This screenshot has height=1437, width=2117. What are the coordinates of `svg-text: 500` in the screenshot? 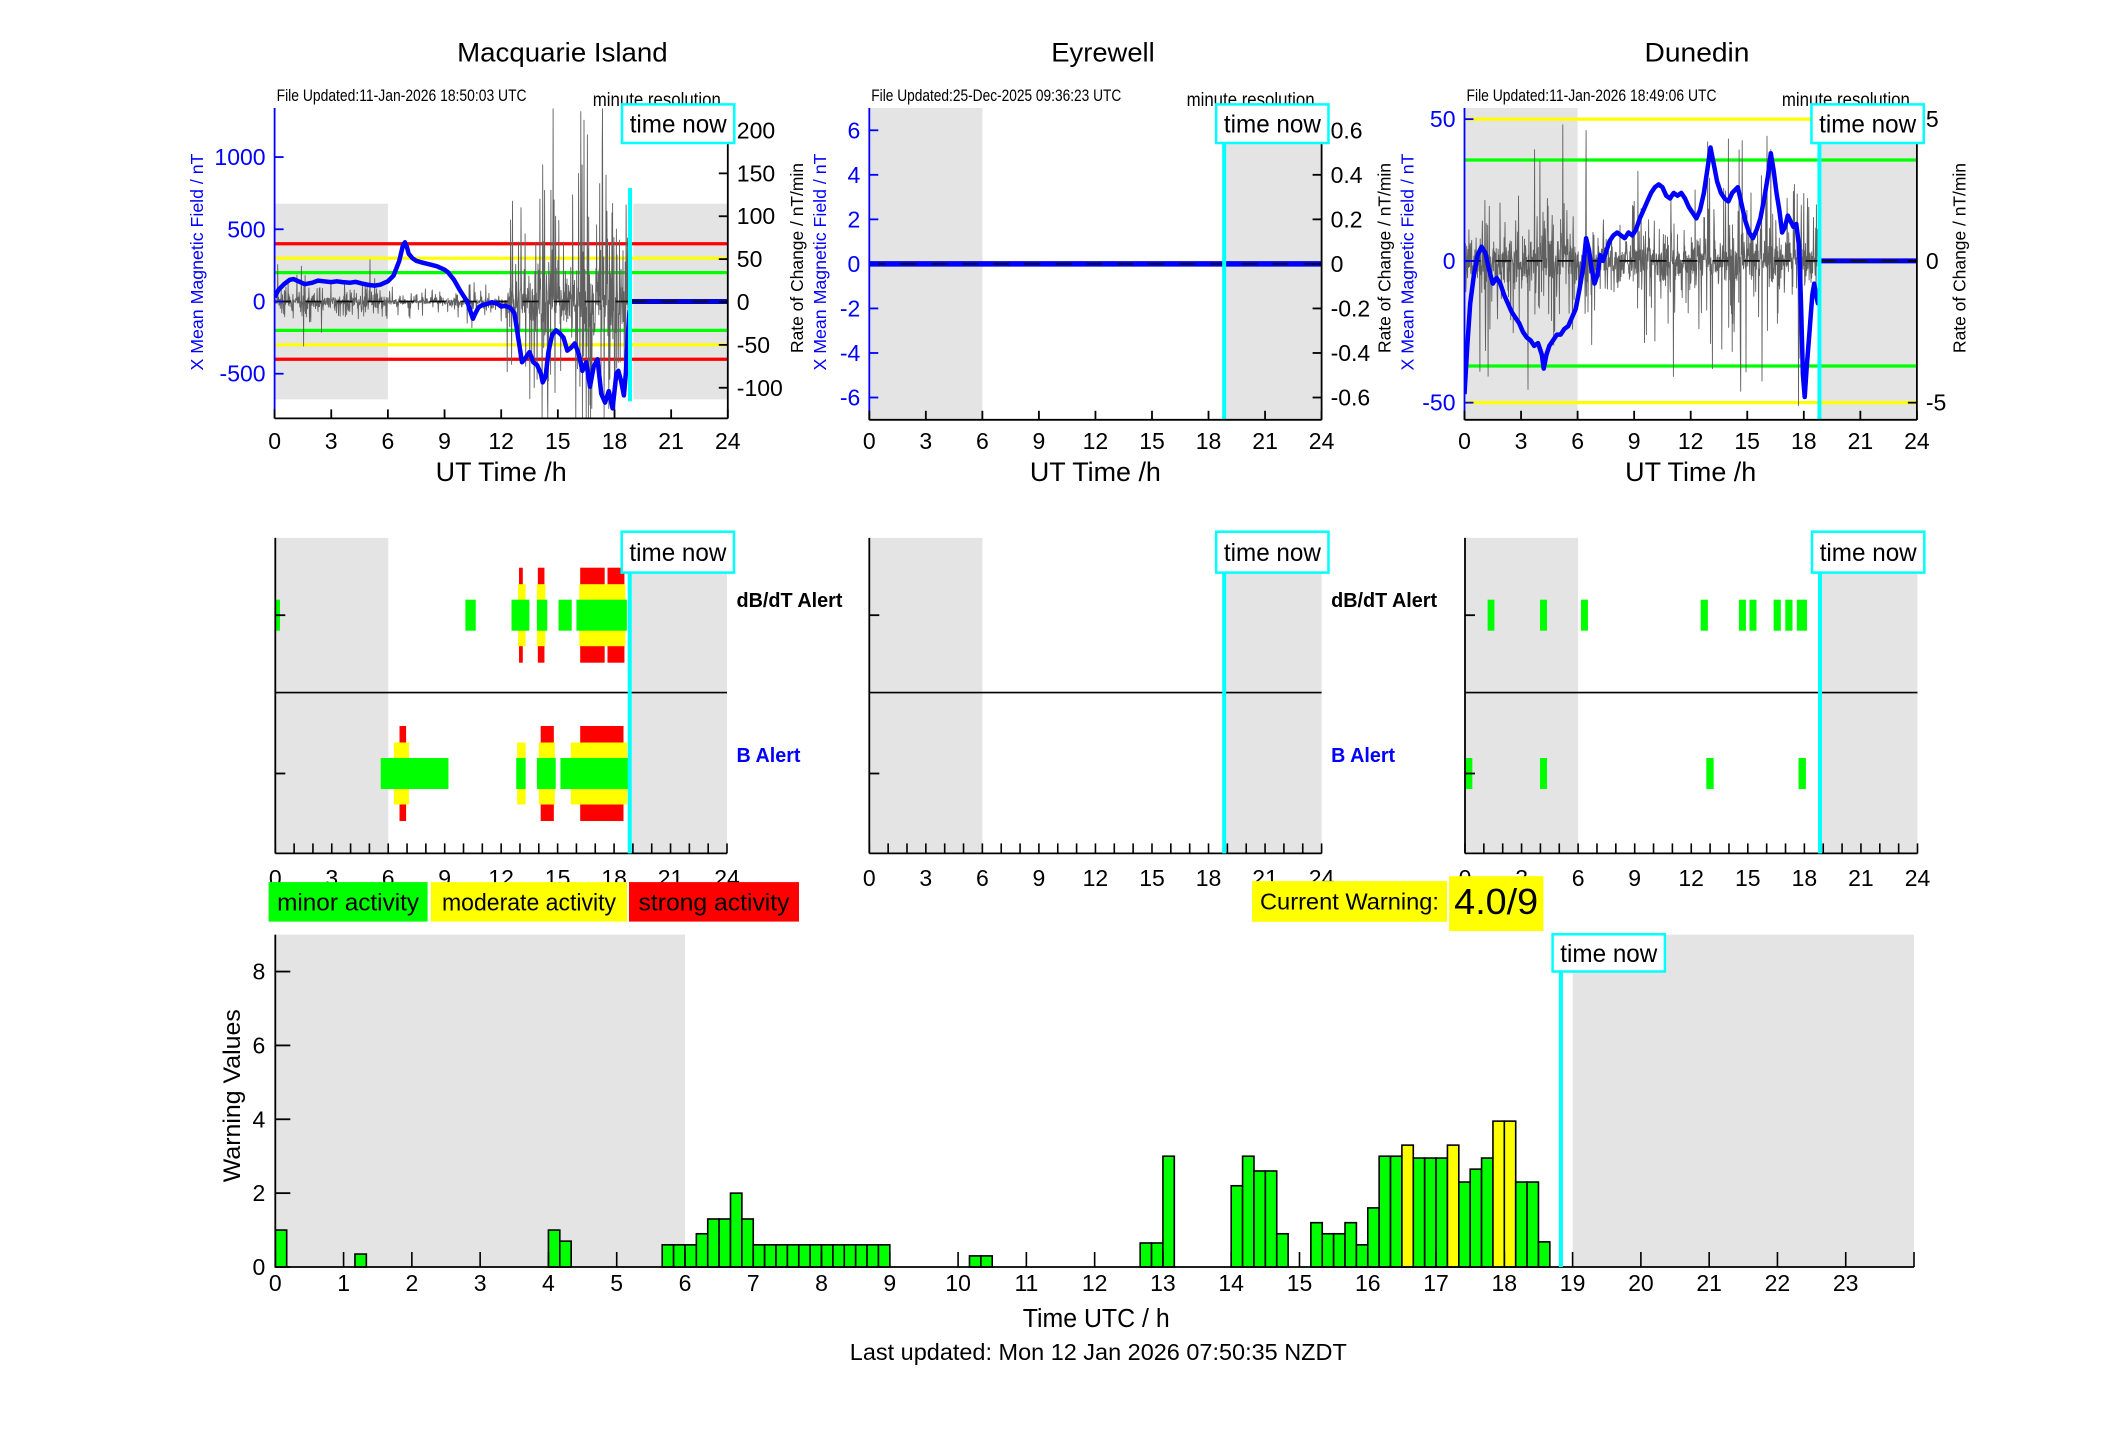 It's located at (246, 229).